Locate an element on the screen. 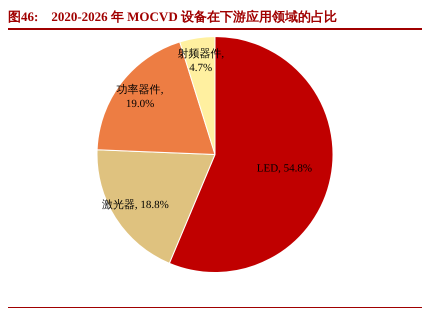 This screenshot has height=335, width=430. slice-label: 激光器, 18.8% is located at coordinates (135, 205).